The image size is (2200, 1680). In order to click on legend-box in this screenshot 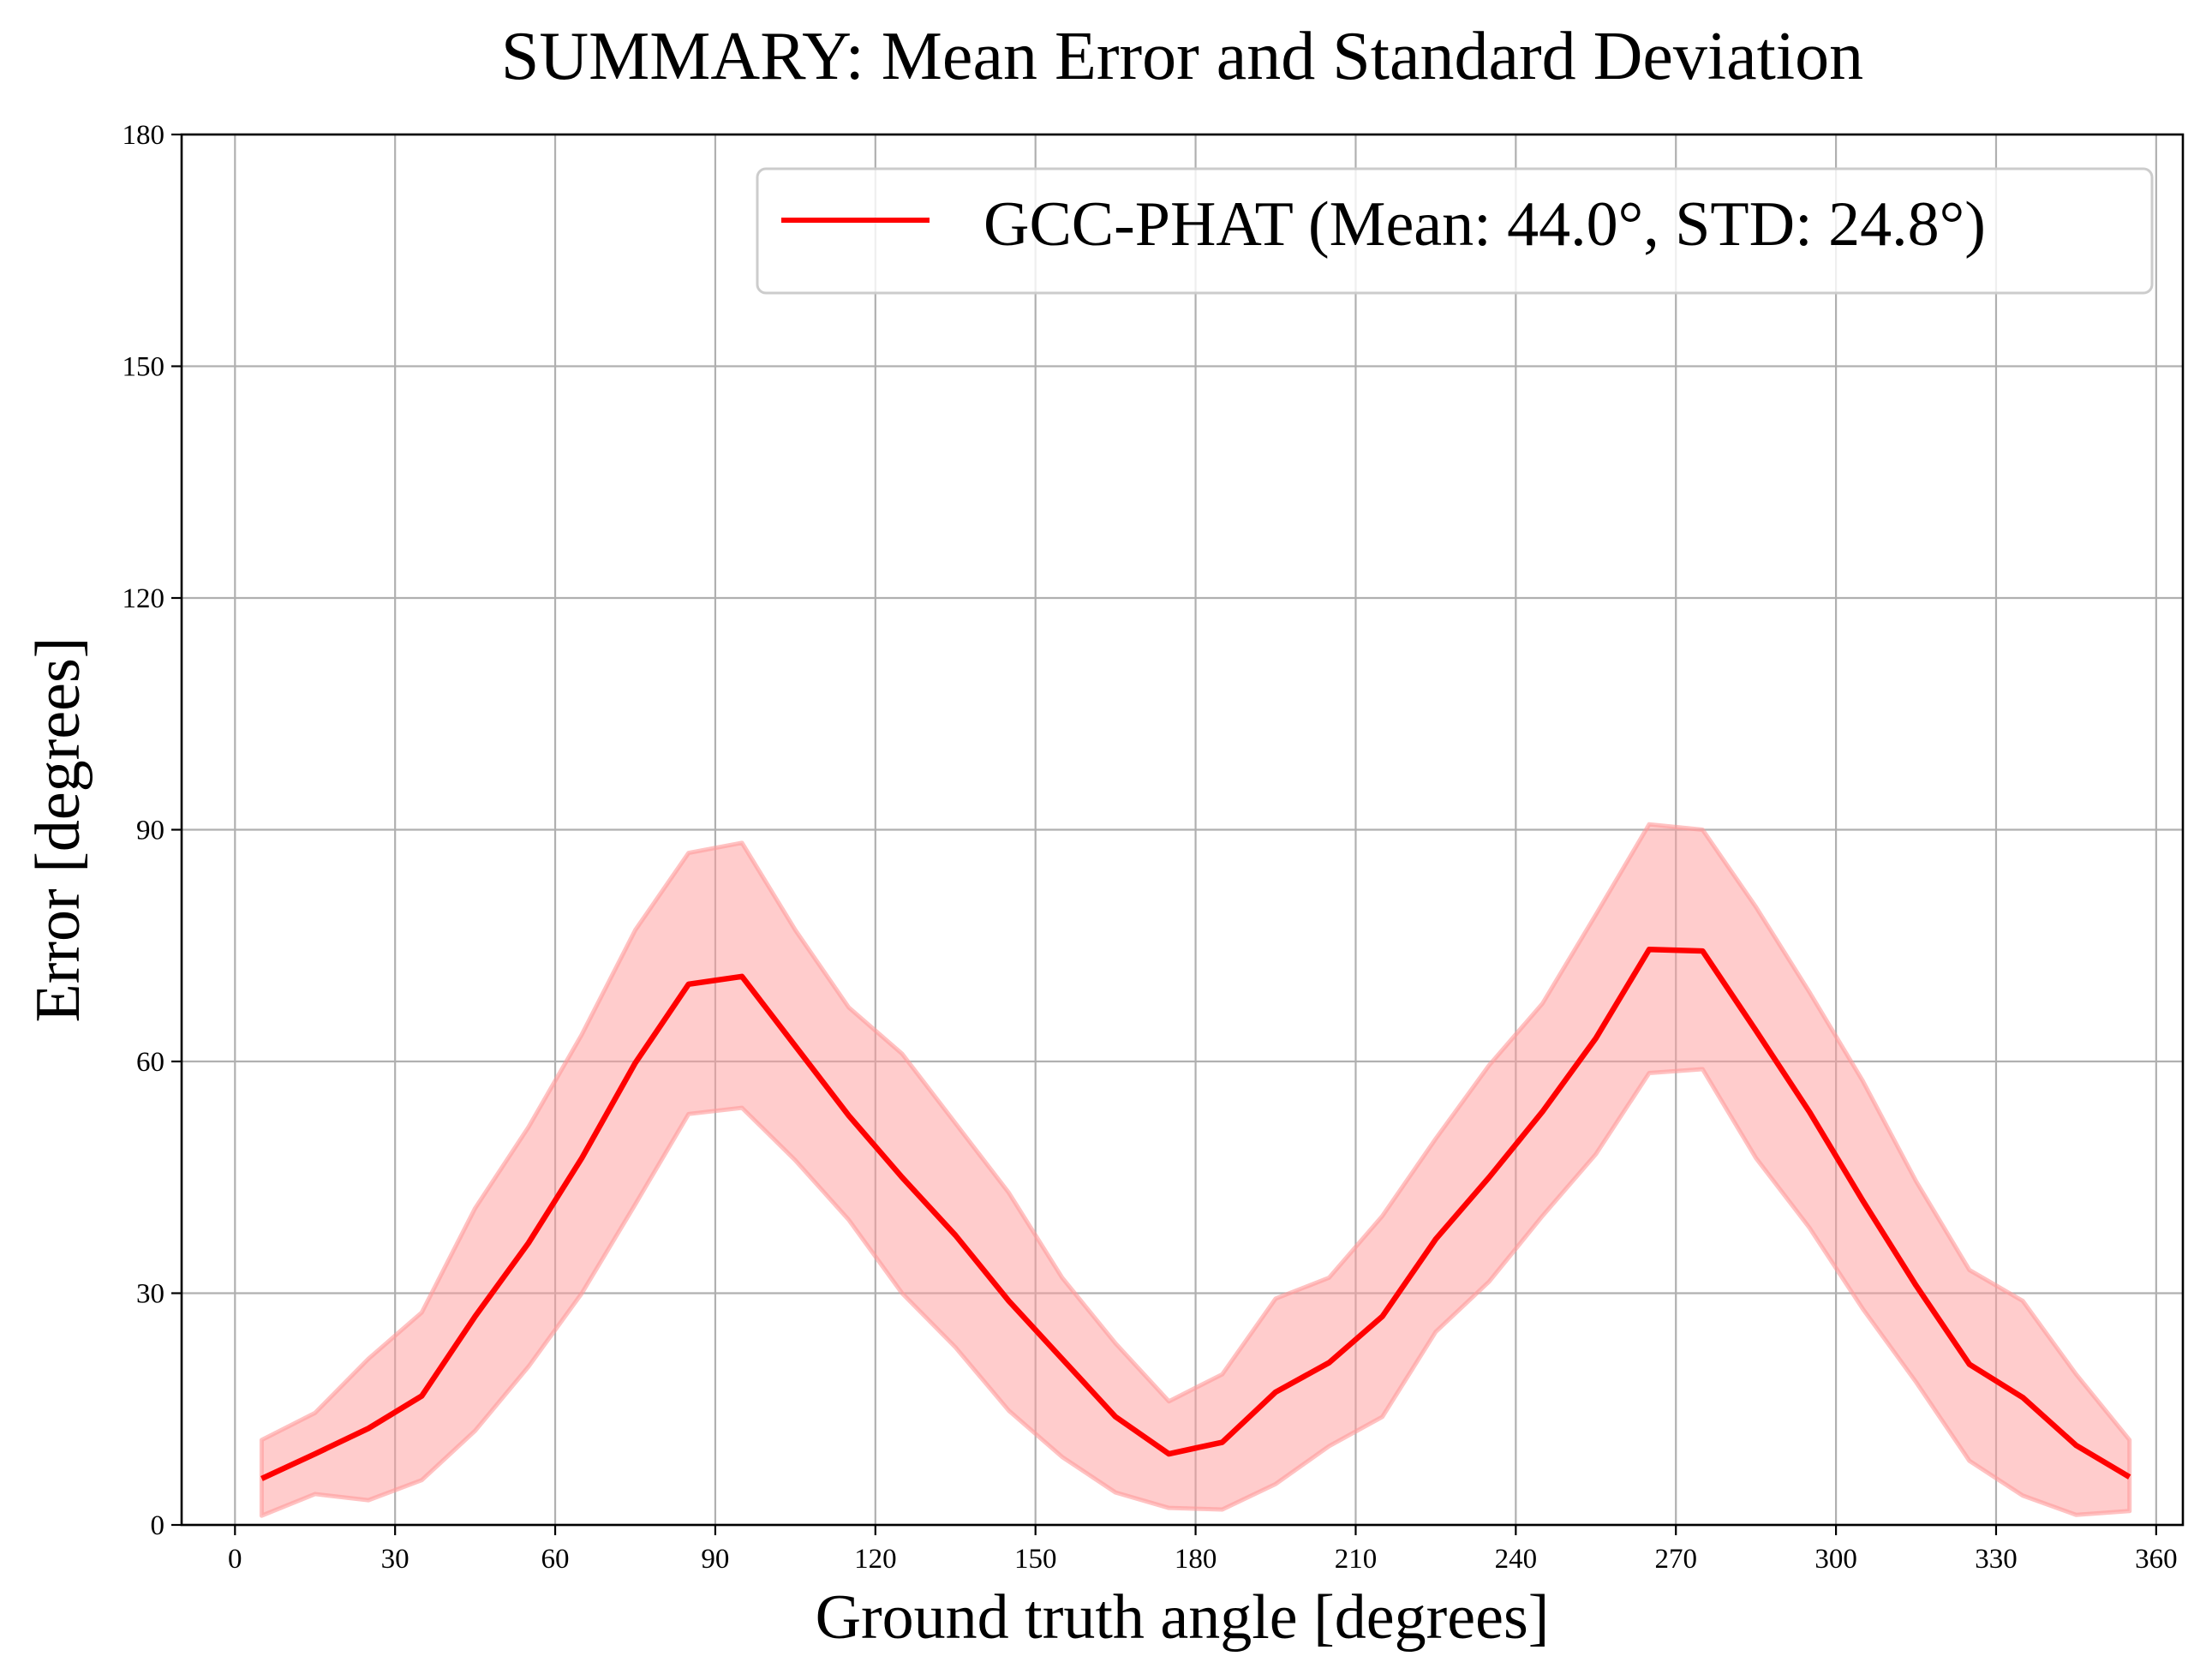, I will do `click(1455, 231)`.